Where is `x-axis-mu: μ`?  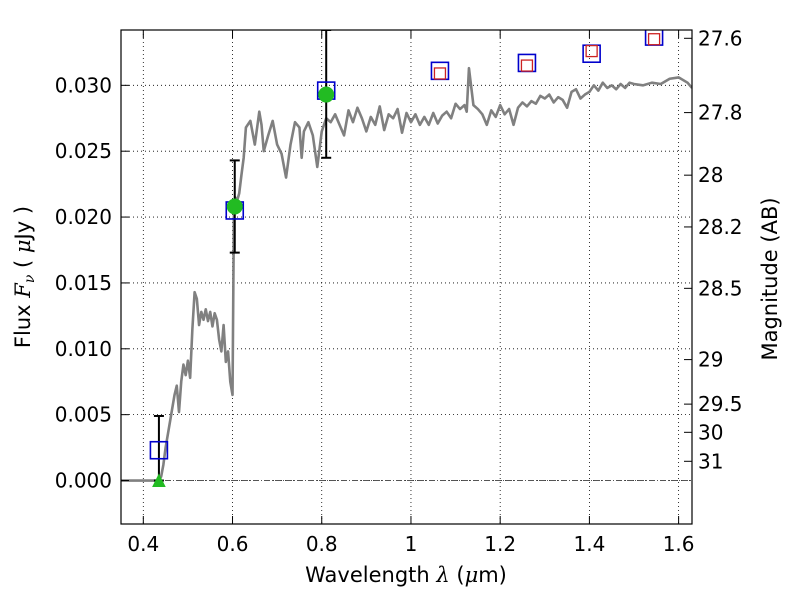 x-axis-mu: μ is located at coordinates (472, 575).